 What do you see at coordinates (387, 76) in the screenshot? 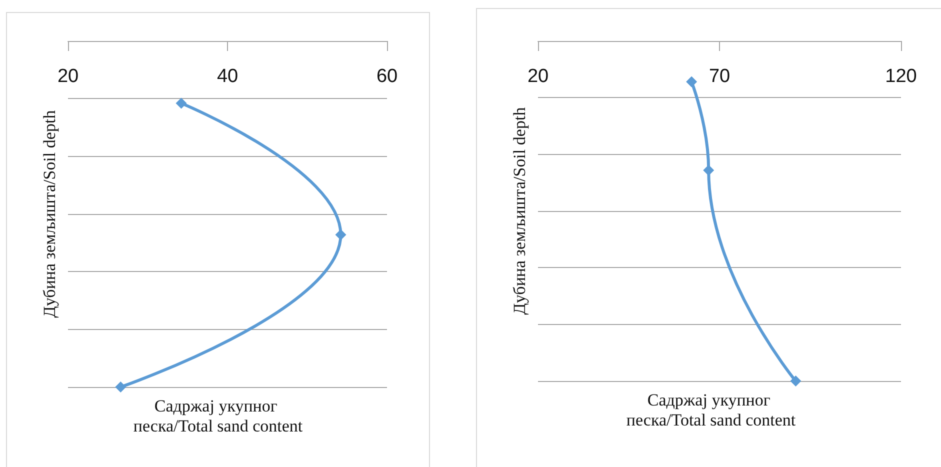
I see `x-tick-label: 60` at bounding box center [387, 76].